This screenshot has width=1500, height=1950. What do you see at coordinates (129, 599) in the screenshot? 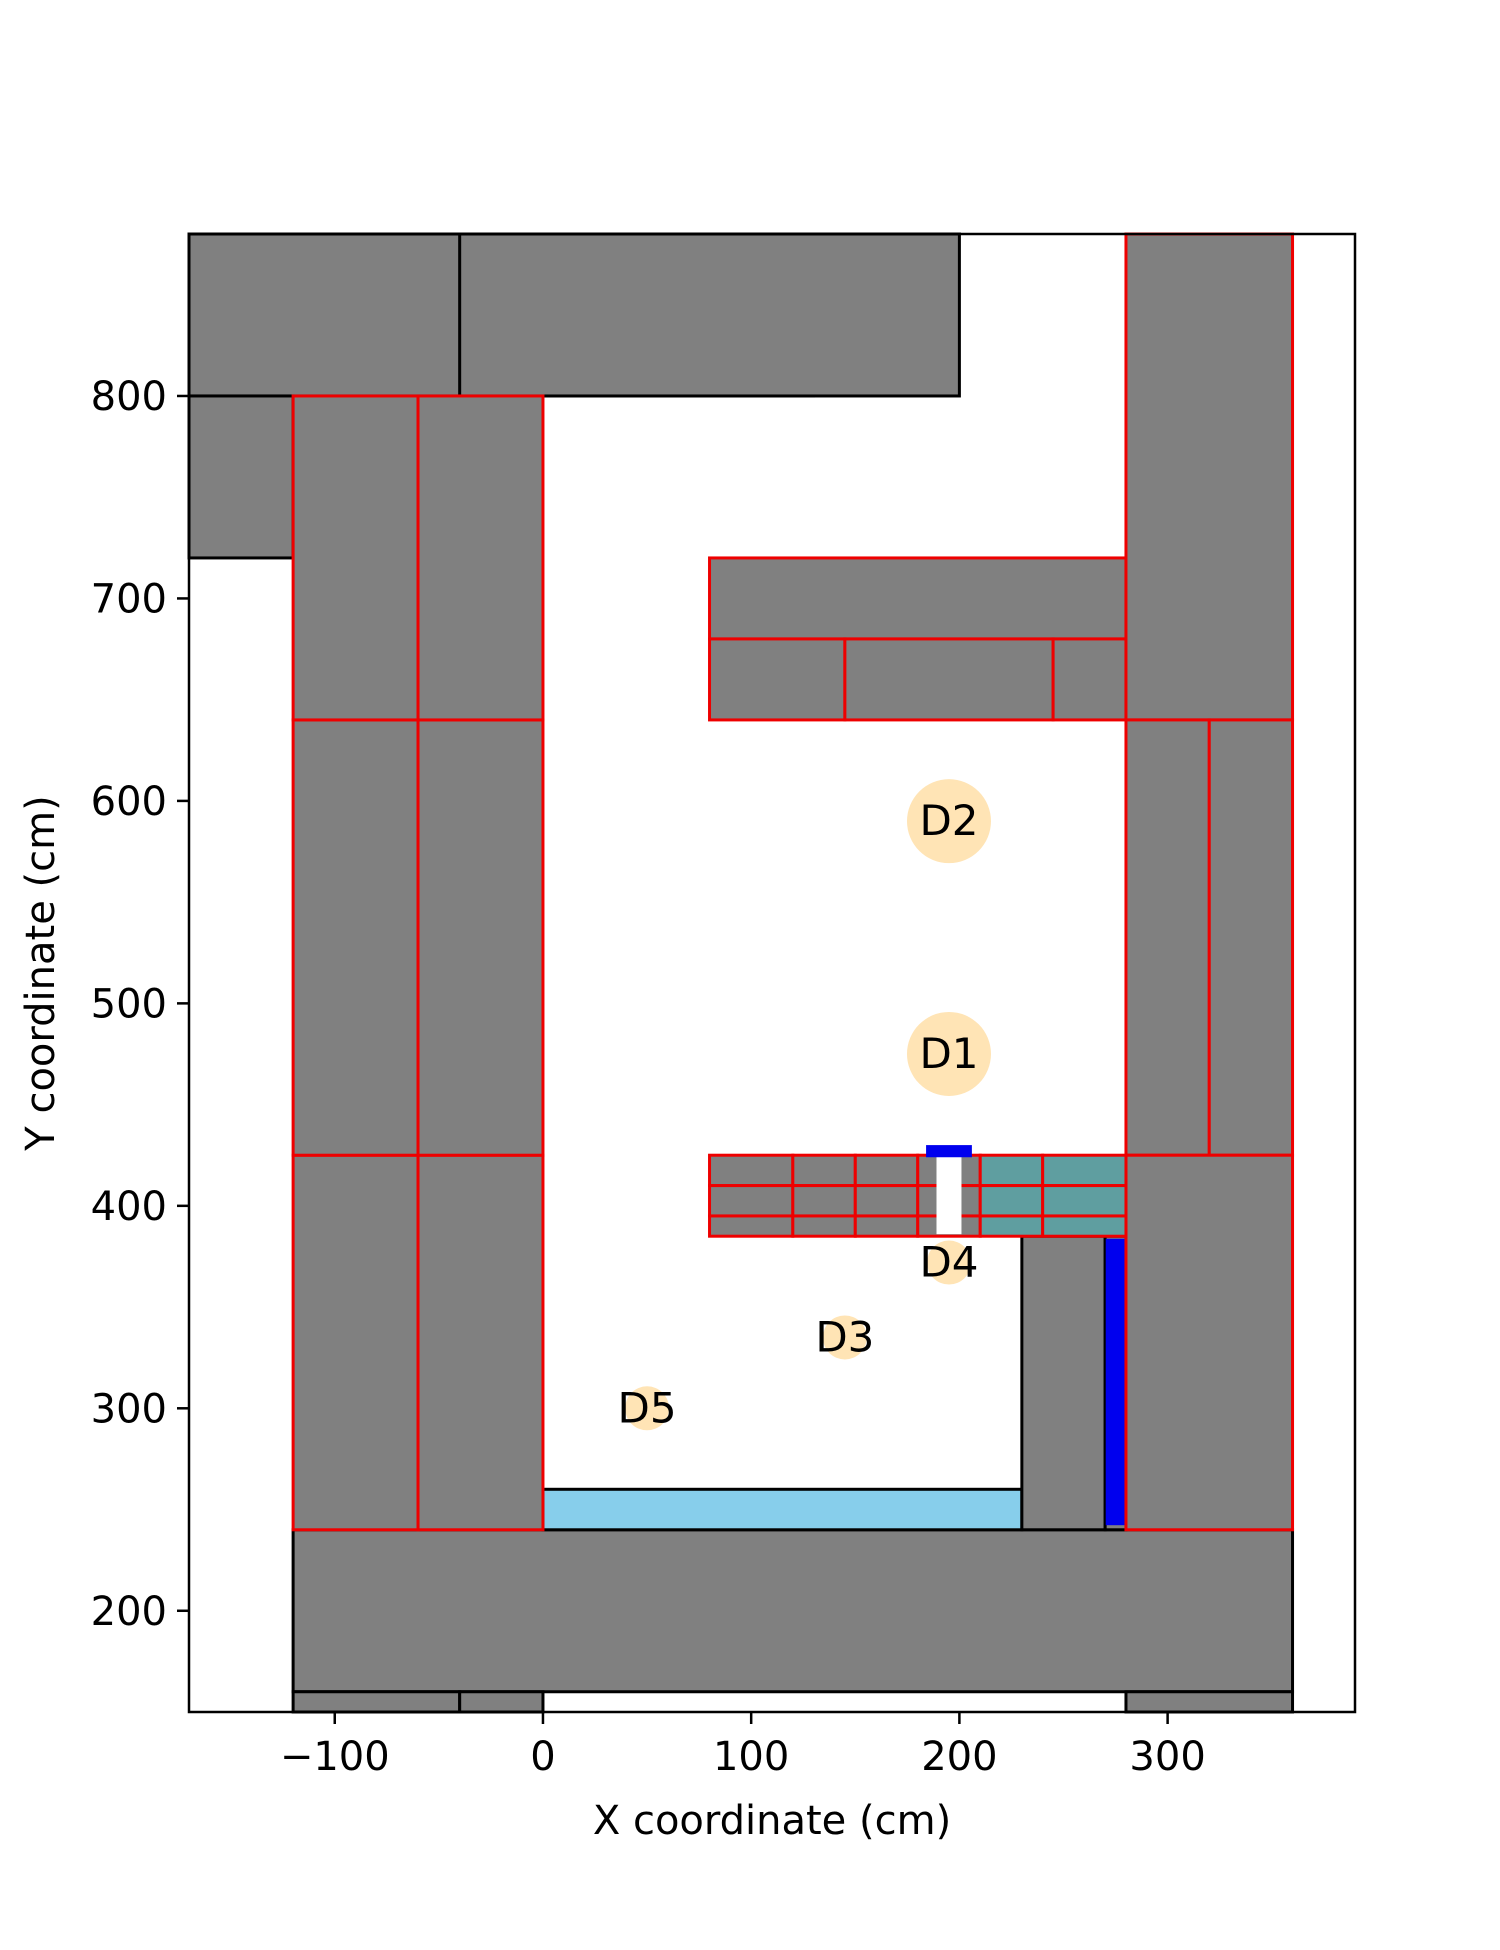
I see `y-tick-label: 700` at bounding box center [129, 599].